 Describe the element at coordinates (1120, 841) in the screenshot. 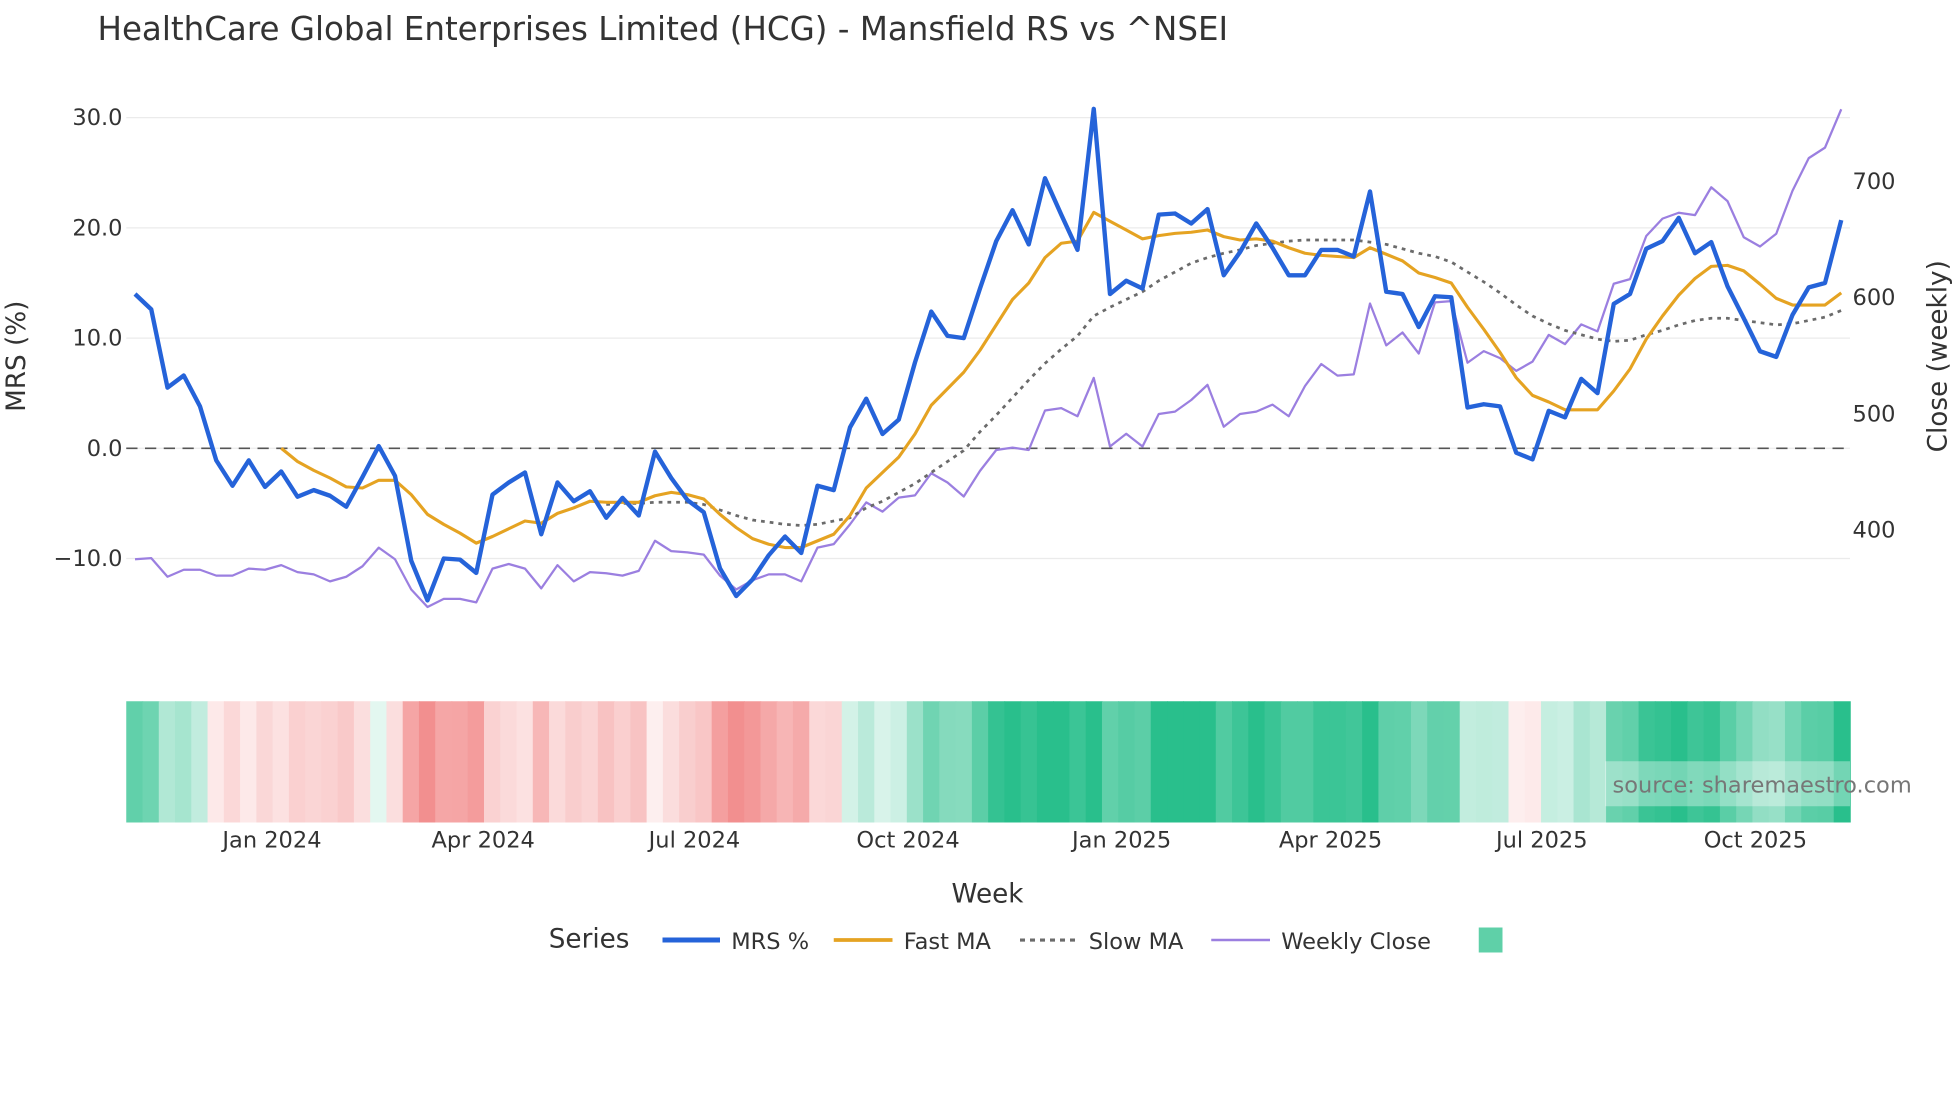

I see `x-tick-label: Jan 2025` at that location.